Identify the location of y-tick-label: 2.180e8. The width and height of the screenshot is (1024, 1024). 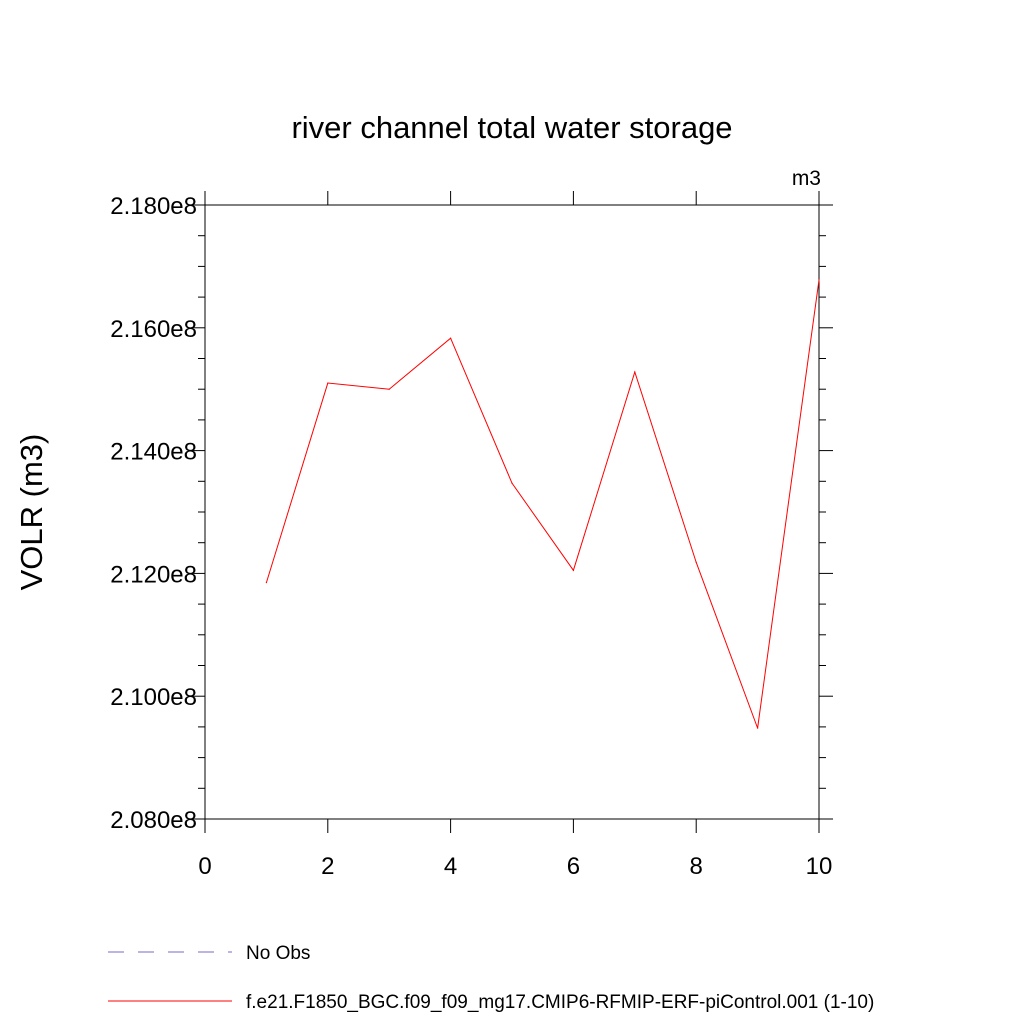
(153, 206).